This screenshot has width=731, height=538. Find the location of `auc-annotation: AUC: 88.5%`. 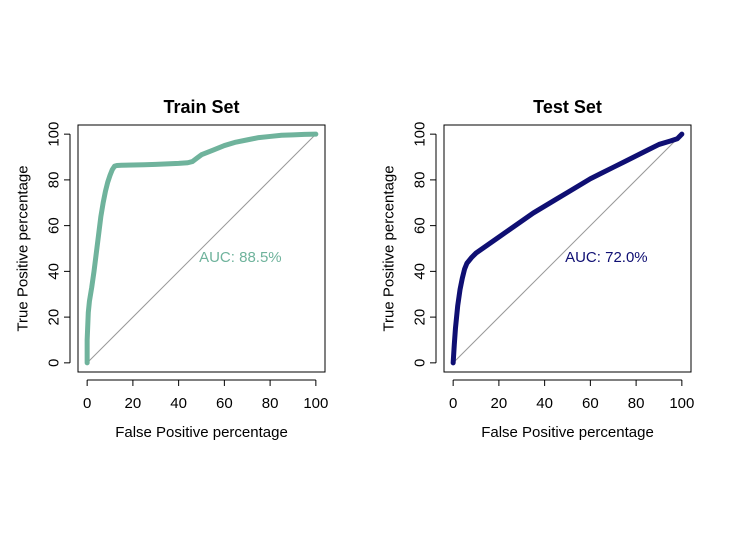

auc-annotation: AUC: 88.5% is located at coordinates (240, 257).